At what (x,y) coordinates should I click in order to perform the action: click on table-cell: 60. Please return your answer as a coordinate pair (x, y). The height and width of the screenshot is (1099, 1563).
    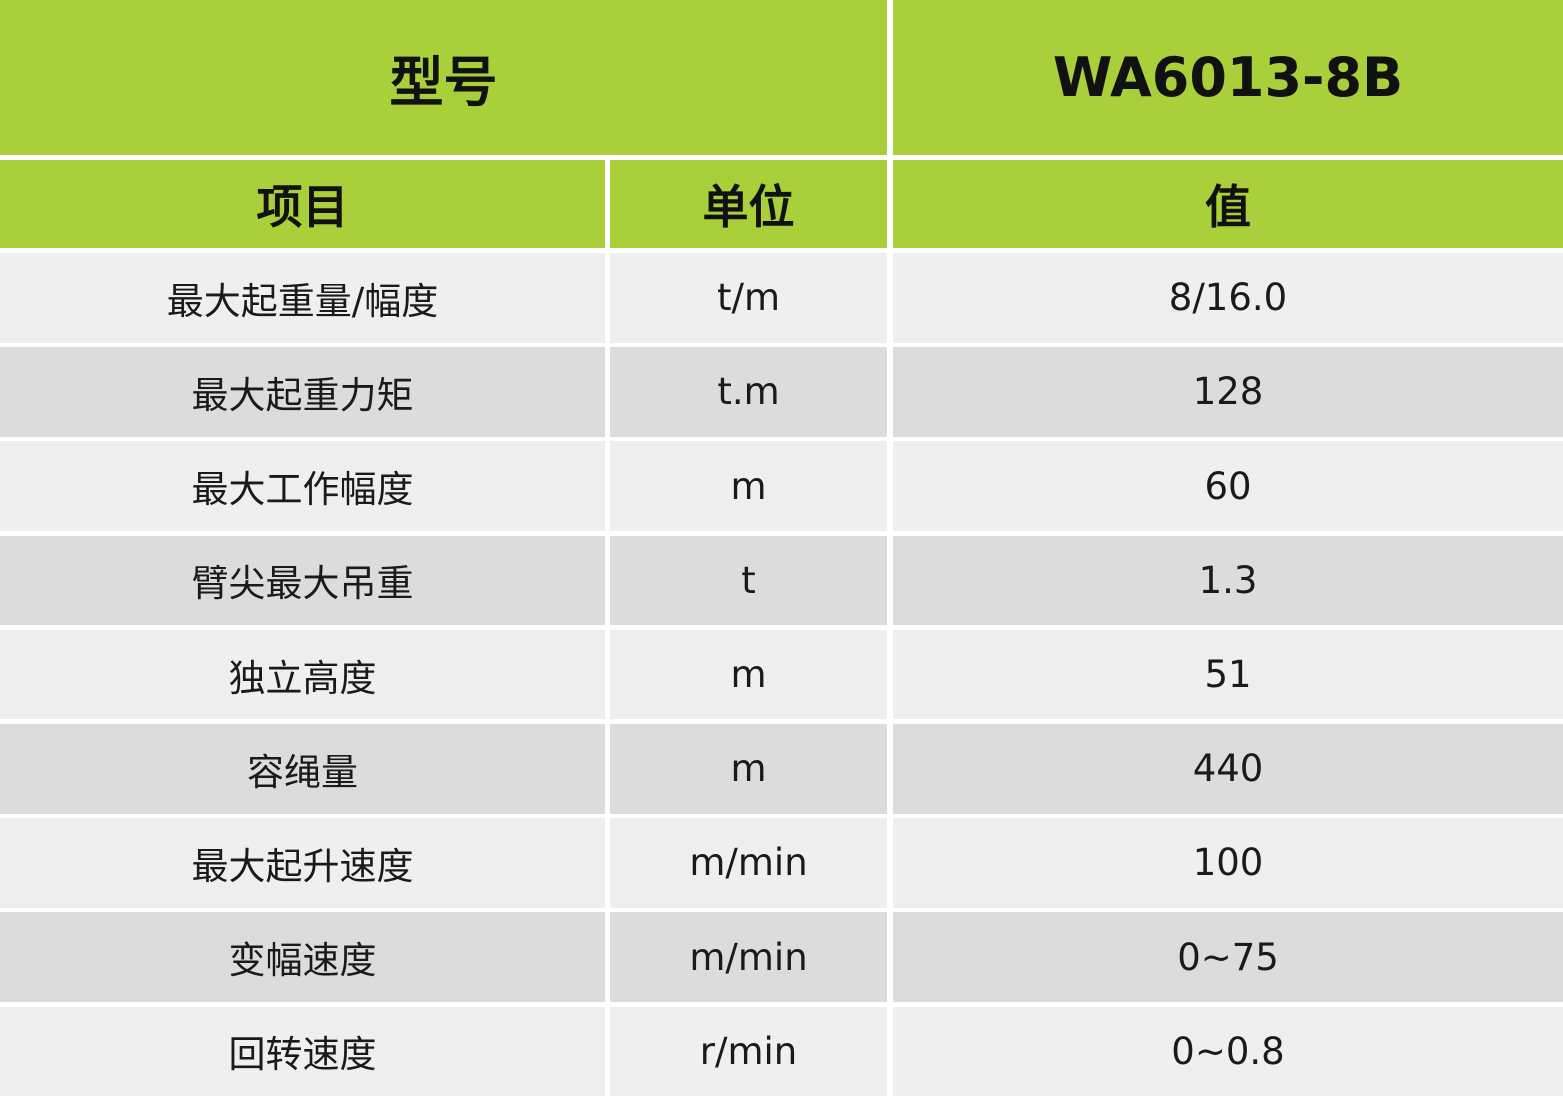
    Looking at the image, I should click on (1228, 486).